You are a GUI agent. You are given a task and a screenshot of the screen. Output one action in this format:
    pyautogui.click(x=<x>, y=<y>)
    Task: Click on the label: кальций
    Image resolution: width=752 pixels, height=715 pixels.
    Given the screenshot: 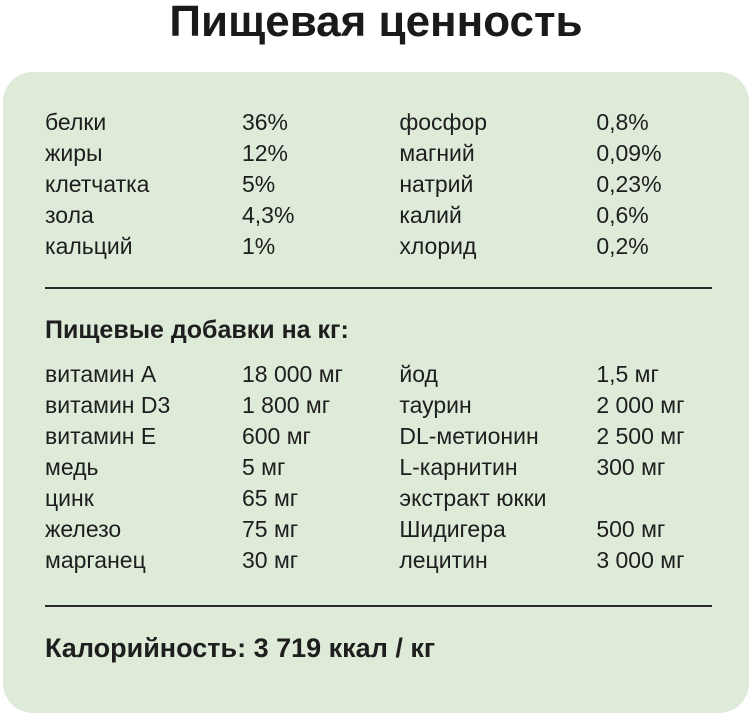 What is the action you would take?
    pyautogui.click(x=89, y=246)
    